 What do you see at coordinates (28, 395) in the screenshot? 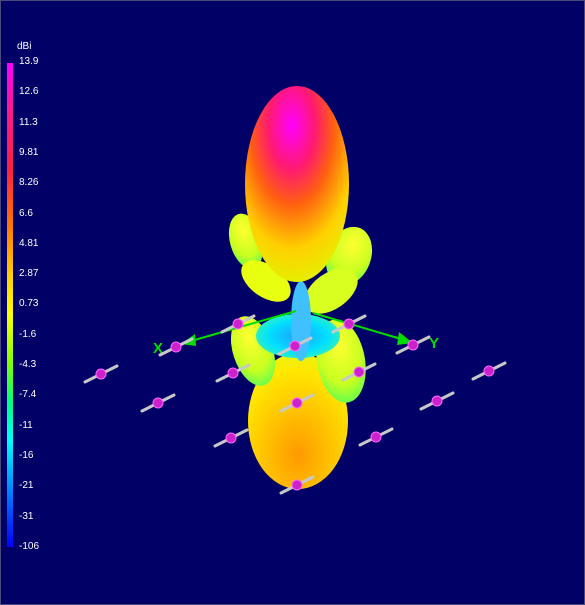
I see `colorbar-tick-label: -7.4` at bounding box center [28, 395].